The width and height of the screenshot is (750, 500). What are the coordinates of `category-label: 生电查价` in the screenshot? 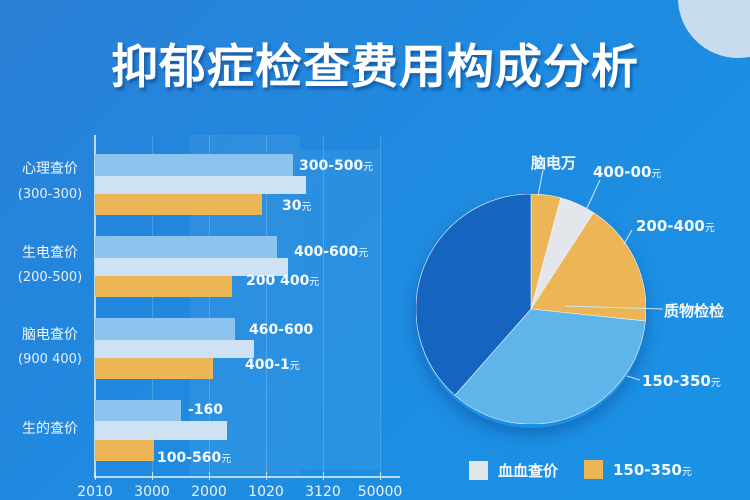 It's located at (50, 253).